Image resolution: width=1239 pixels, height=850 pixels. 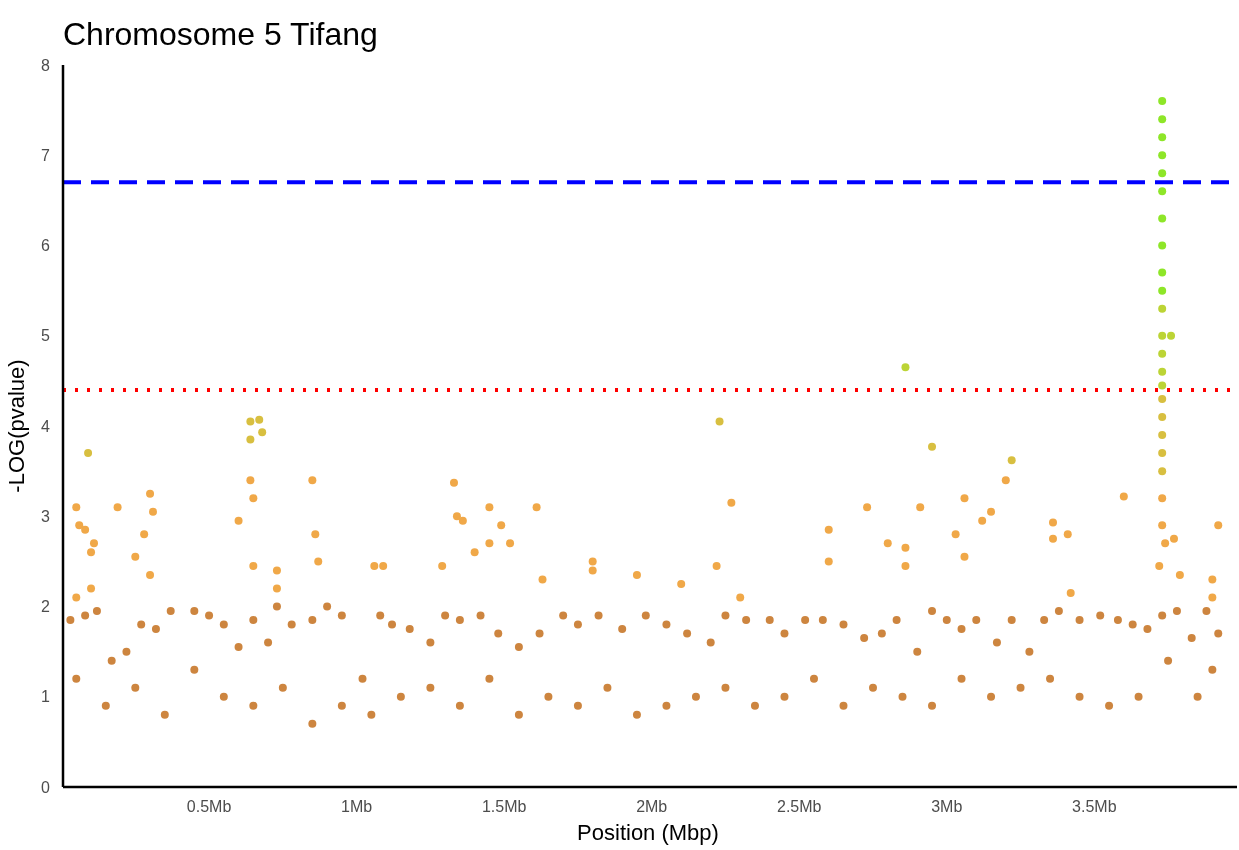 I want to click on x-tick-label: 2.5Mb, so click(x=799, y=806).